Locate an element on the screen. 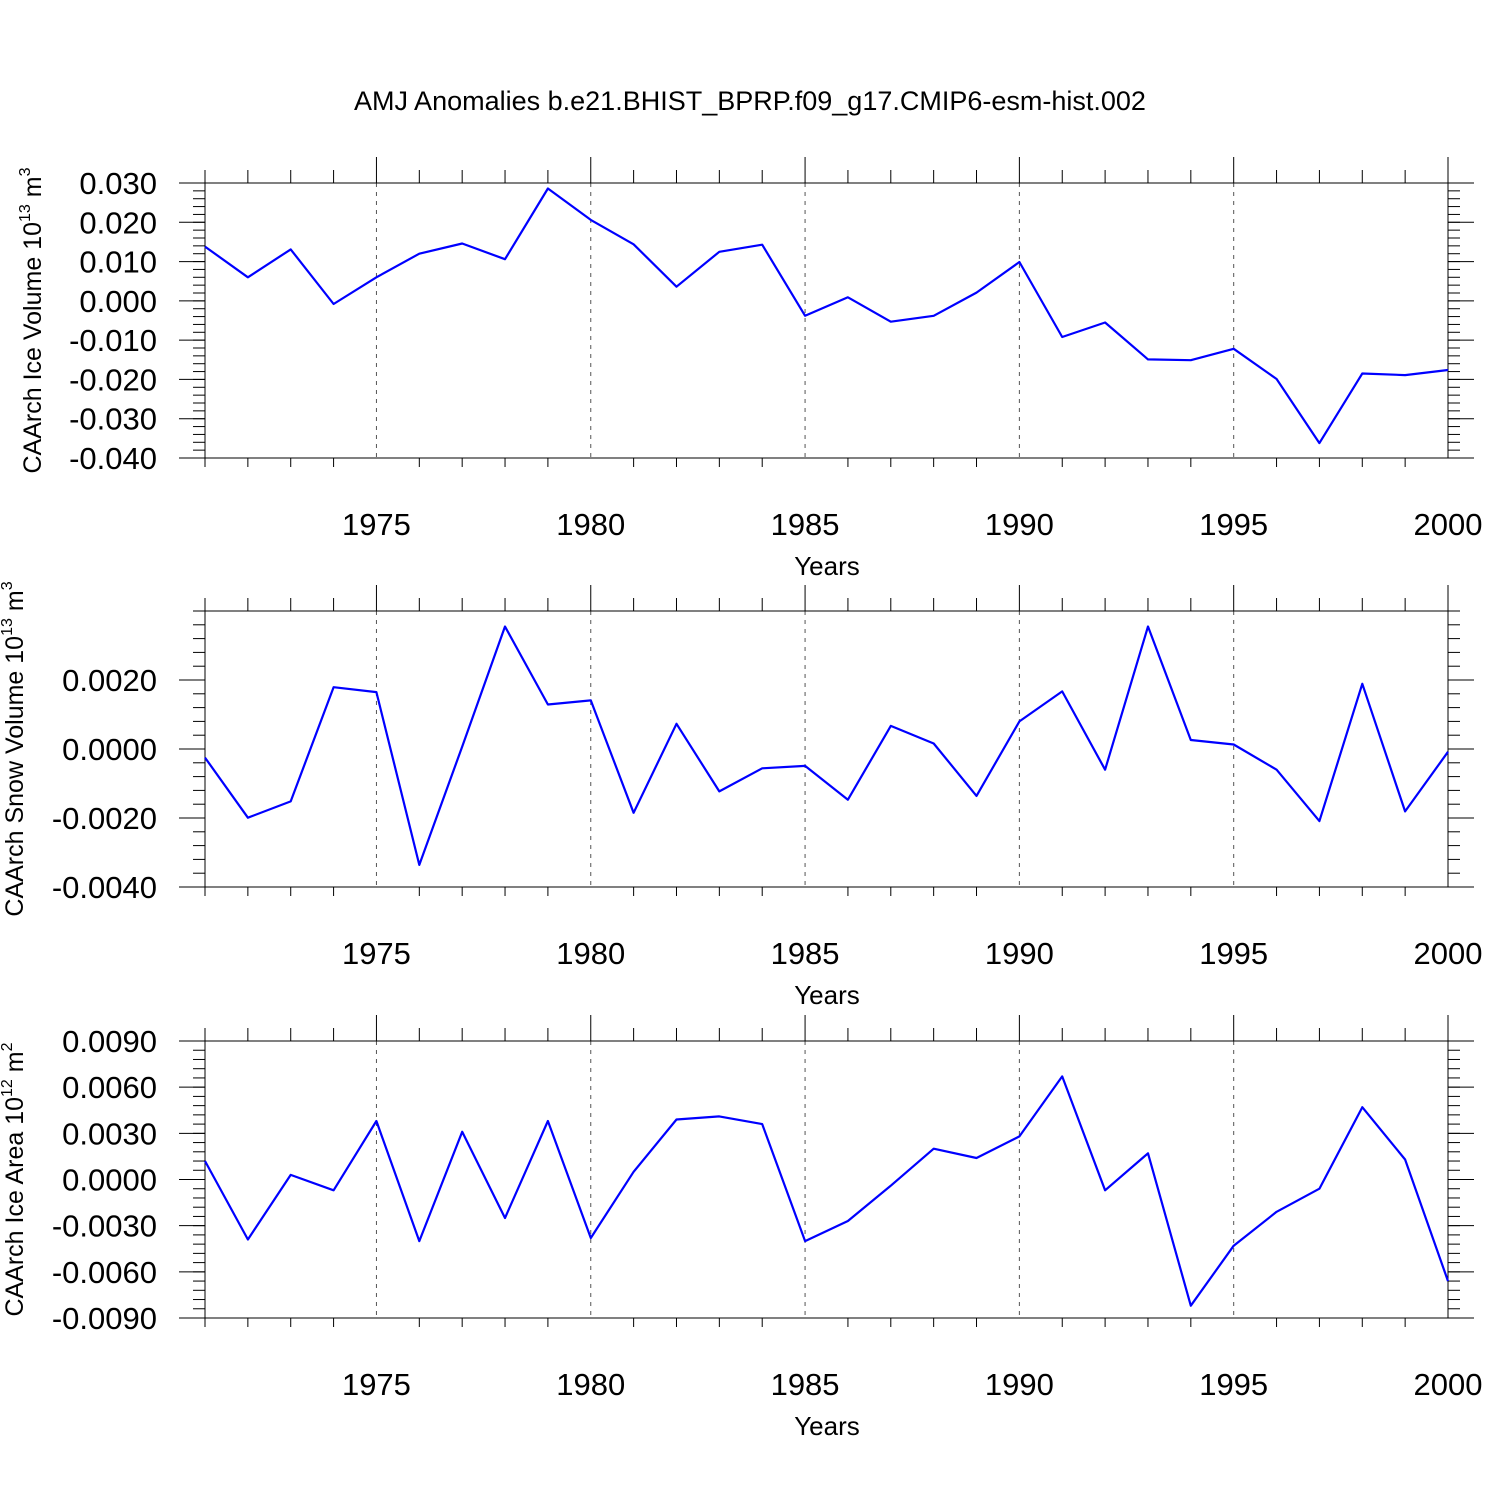 This screenshot has width=1500, height=1500. y-axis-label: CAArch Snow Volume 1013 m3 is located at coordinates (14, 748).